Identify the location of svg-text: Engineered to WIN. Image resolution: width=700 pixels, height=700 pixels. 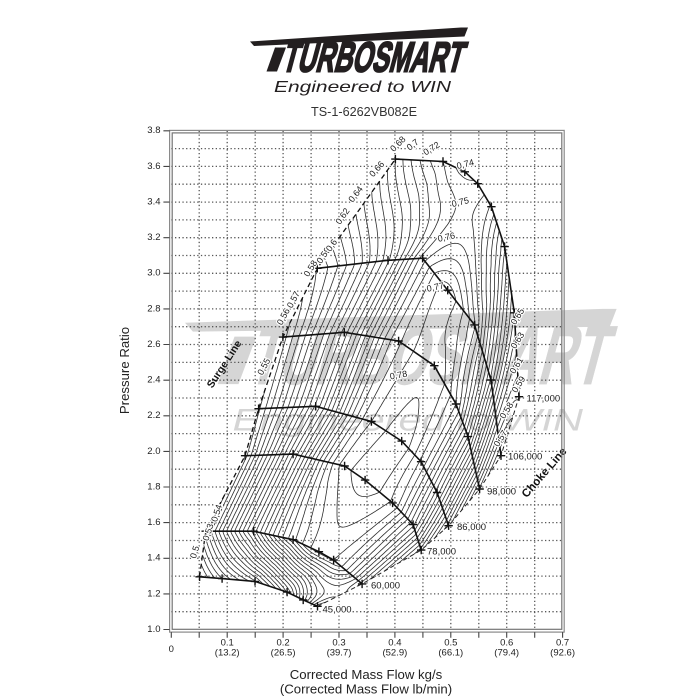
(363, 87).